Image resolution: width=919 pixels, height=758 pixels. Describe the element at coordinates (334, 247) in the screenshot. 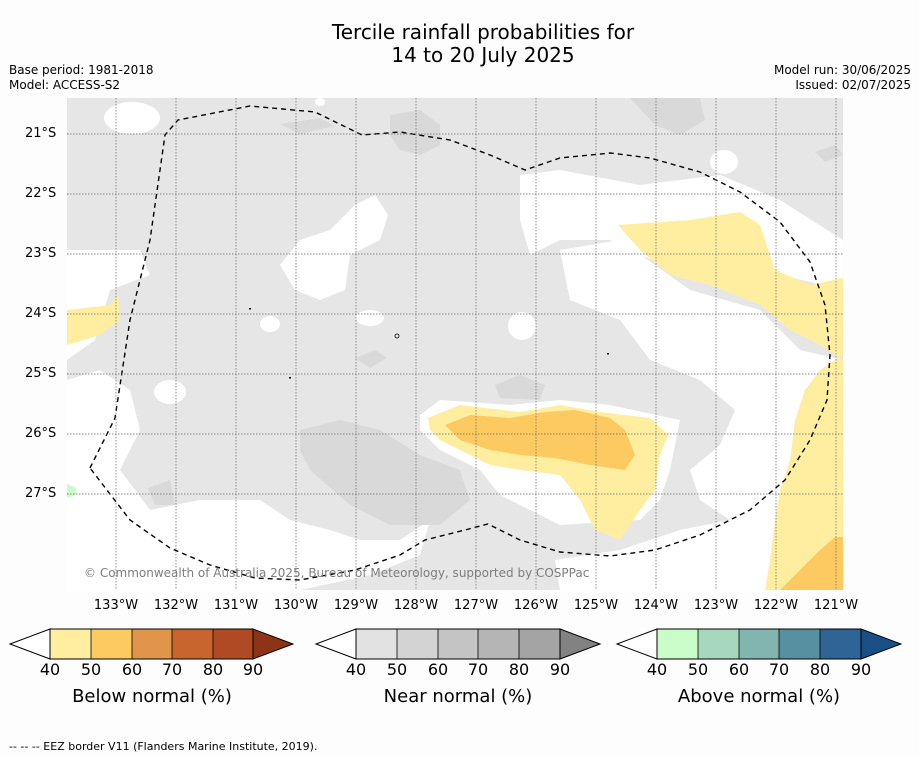

I see `white-area-center` at that location.